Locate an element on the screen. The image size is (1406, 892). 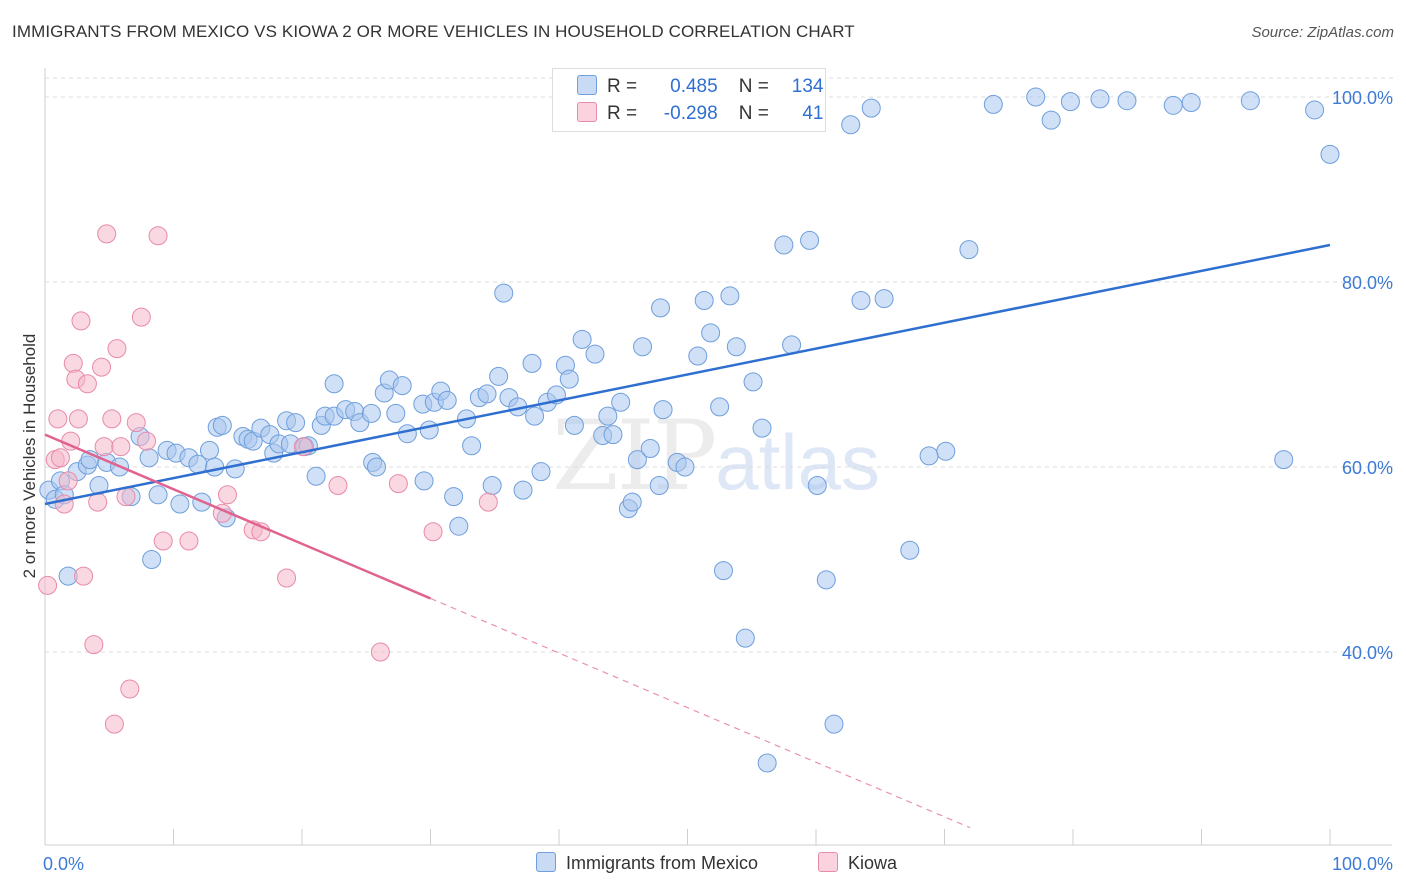
bottom-legend-label-kiowa: Kiowa is located at coordinates (873, 863).